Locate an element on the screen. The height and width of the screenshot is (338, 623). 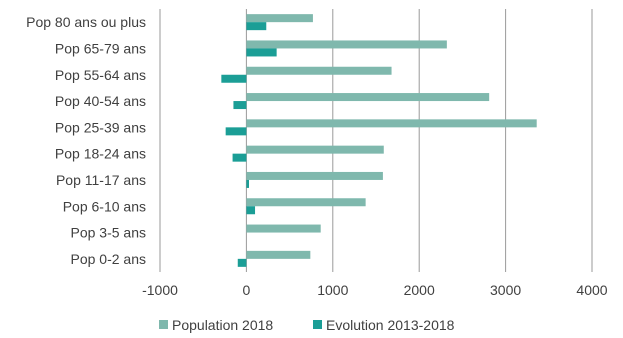
category-label-9: Pop 0-2 ans is located at coordinates (109, 259).